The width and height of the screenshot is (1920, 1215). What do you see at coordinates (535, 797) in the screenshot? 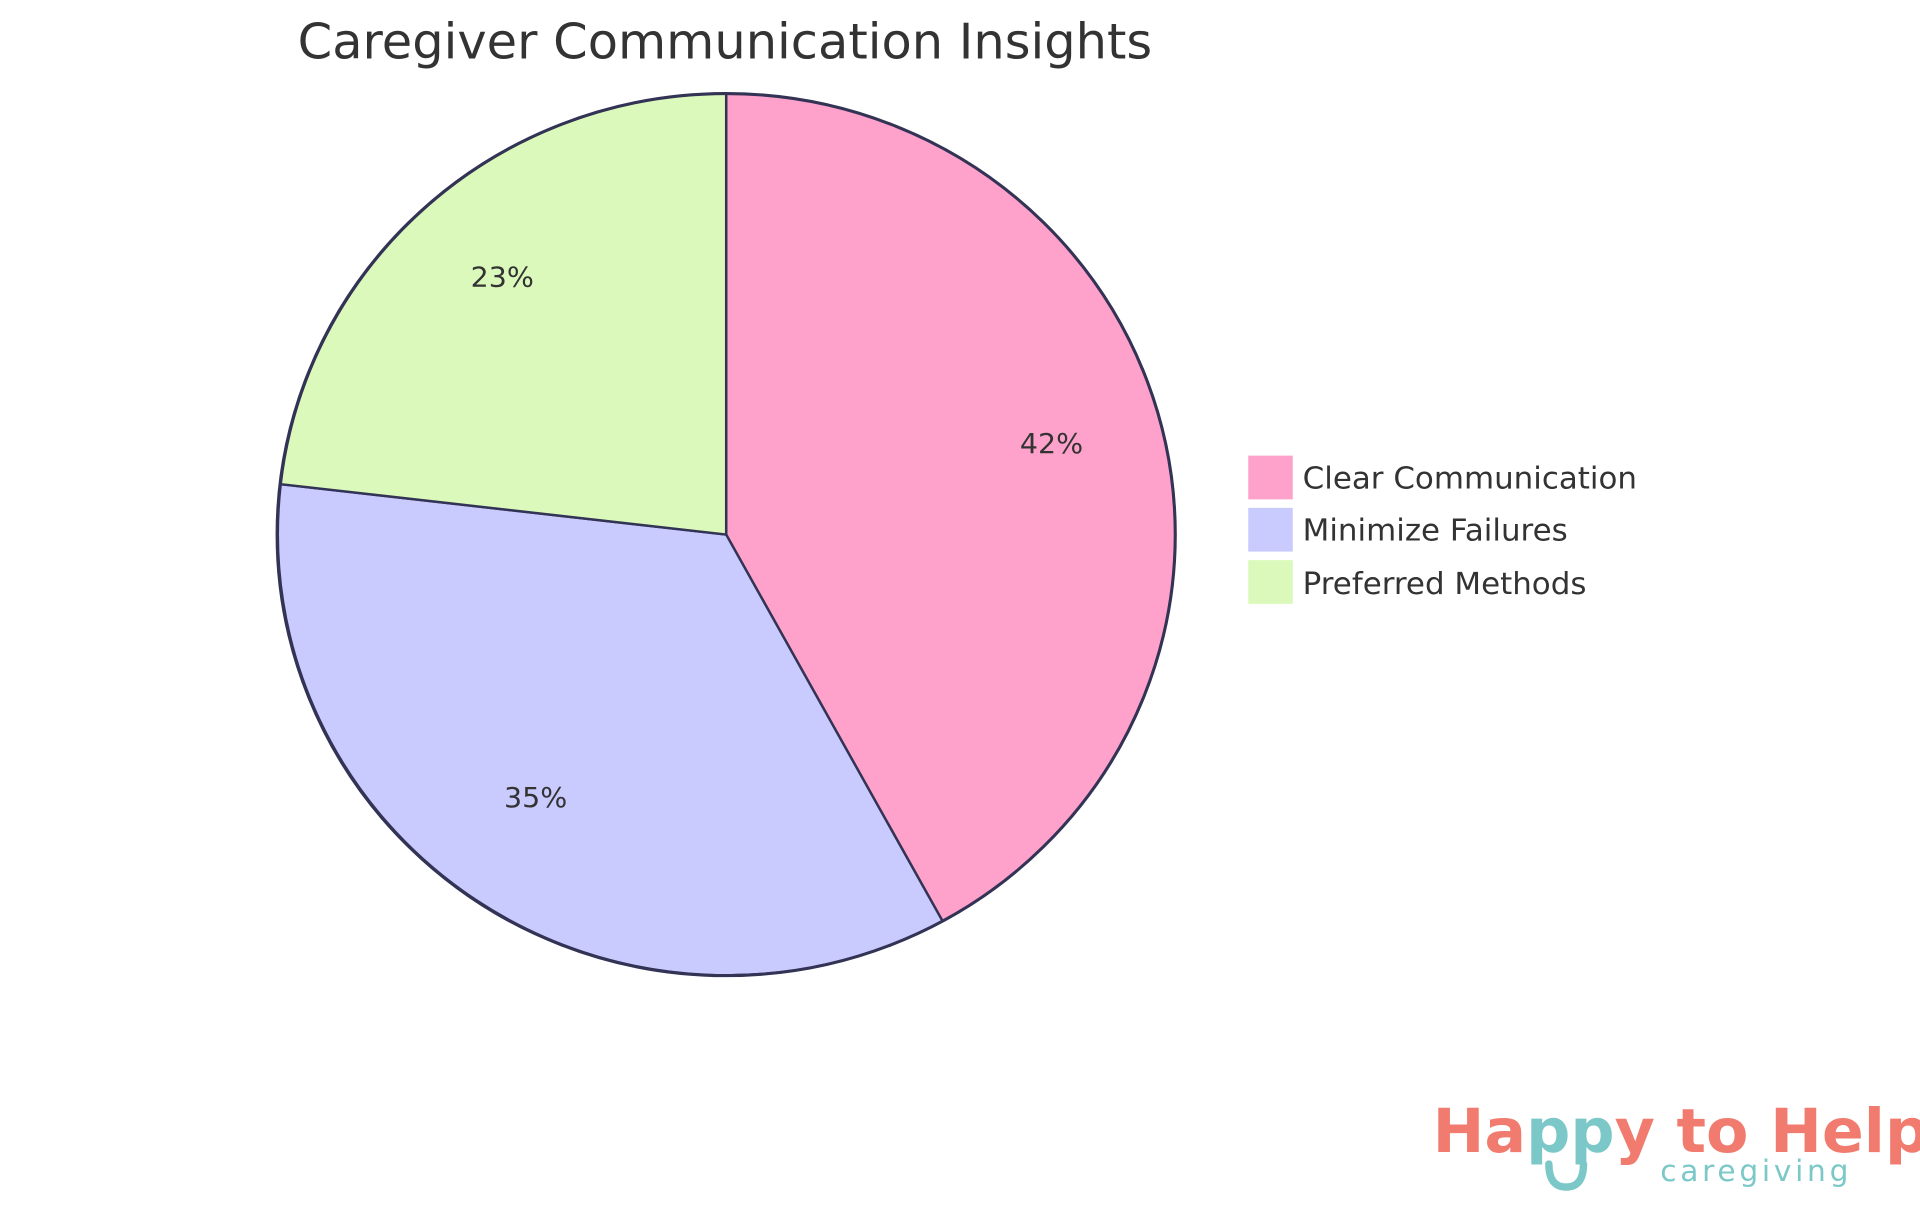
I see `slice-label-minimize-failures: 35%` at bounding box center [535, 797].